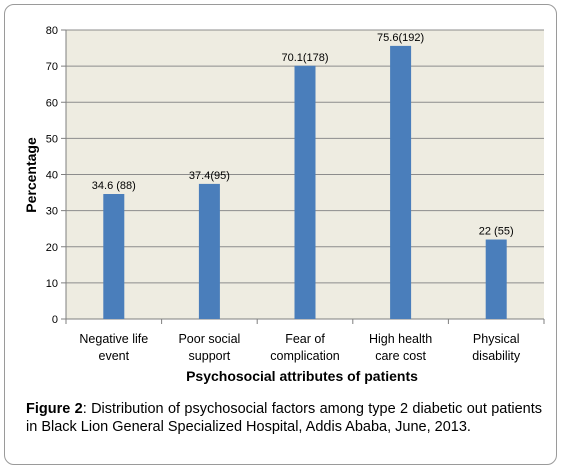  What do you see at coordinates (52, 212) in the screenshot?
I see `y-tick-label: 30` at bounding box center [52, 212].